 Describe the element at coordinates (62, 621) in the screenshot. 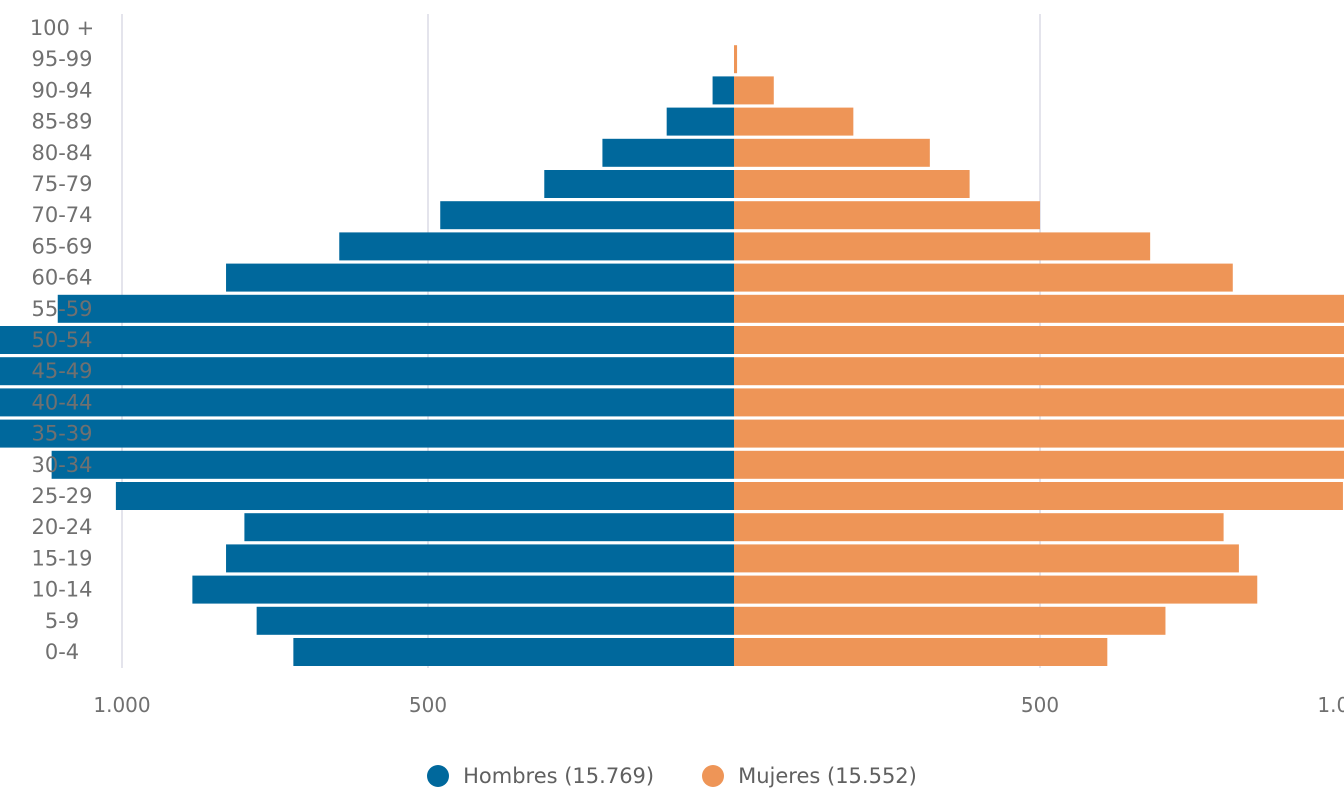

I see `age-group-label: 5-9` at that location.